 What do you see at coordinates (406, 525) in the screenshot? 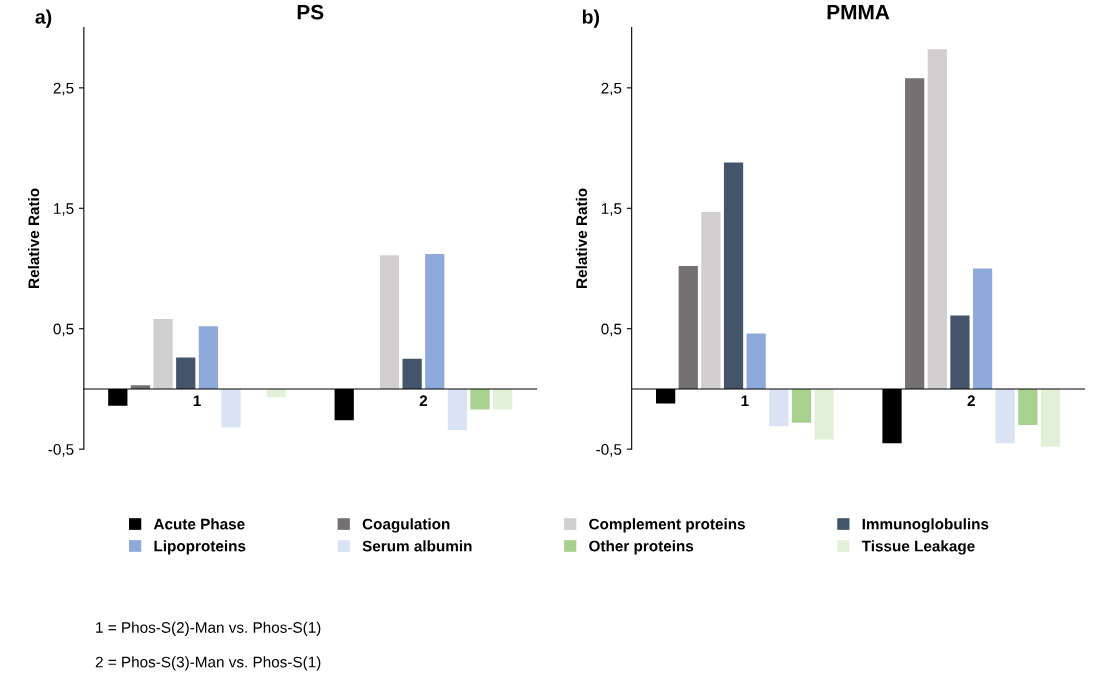
I see `legend-label: Coagulation` at bounding box center [406, 525].